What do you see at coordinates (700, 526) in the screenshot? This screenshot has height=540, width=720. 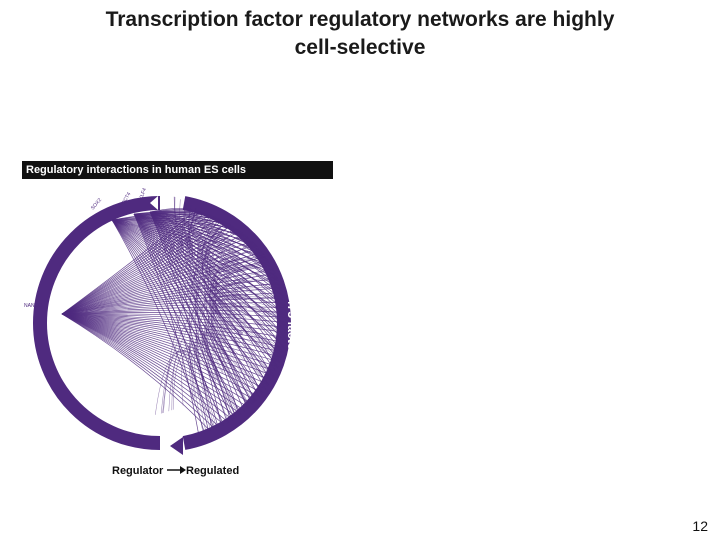 I see `page-number: 12` at bounding box center [700, 526].